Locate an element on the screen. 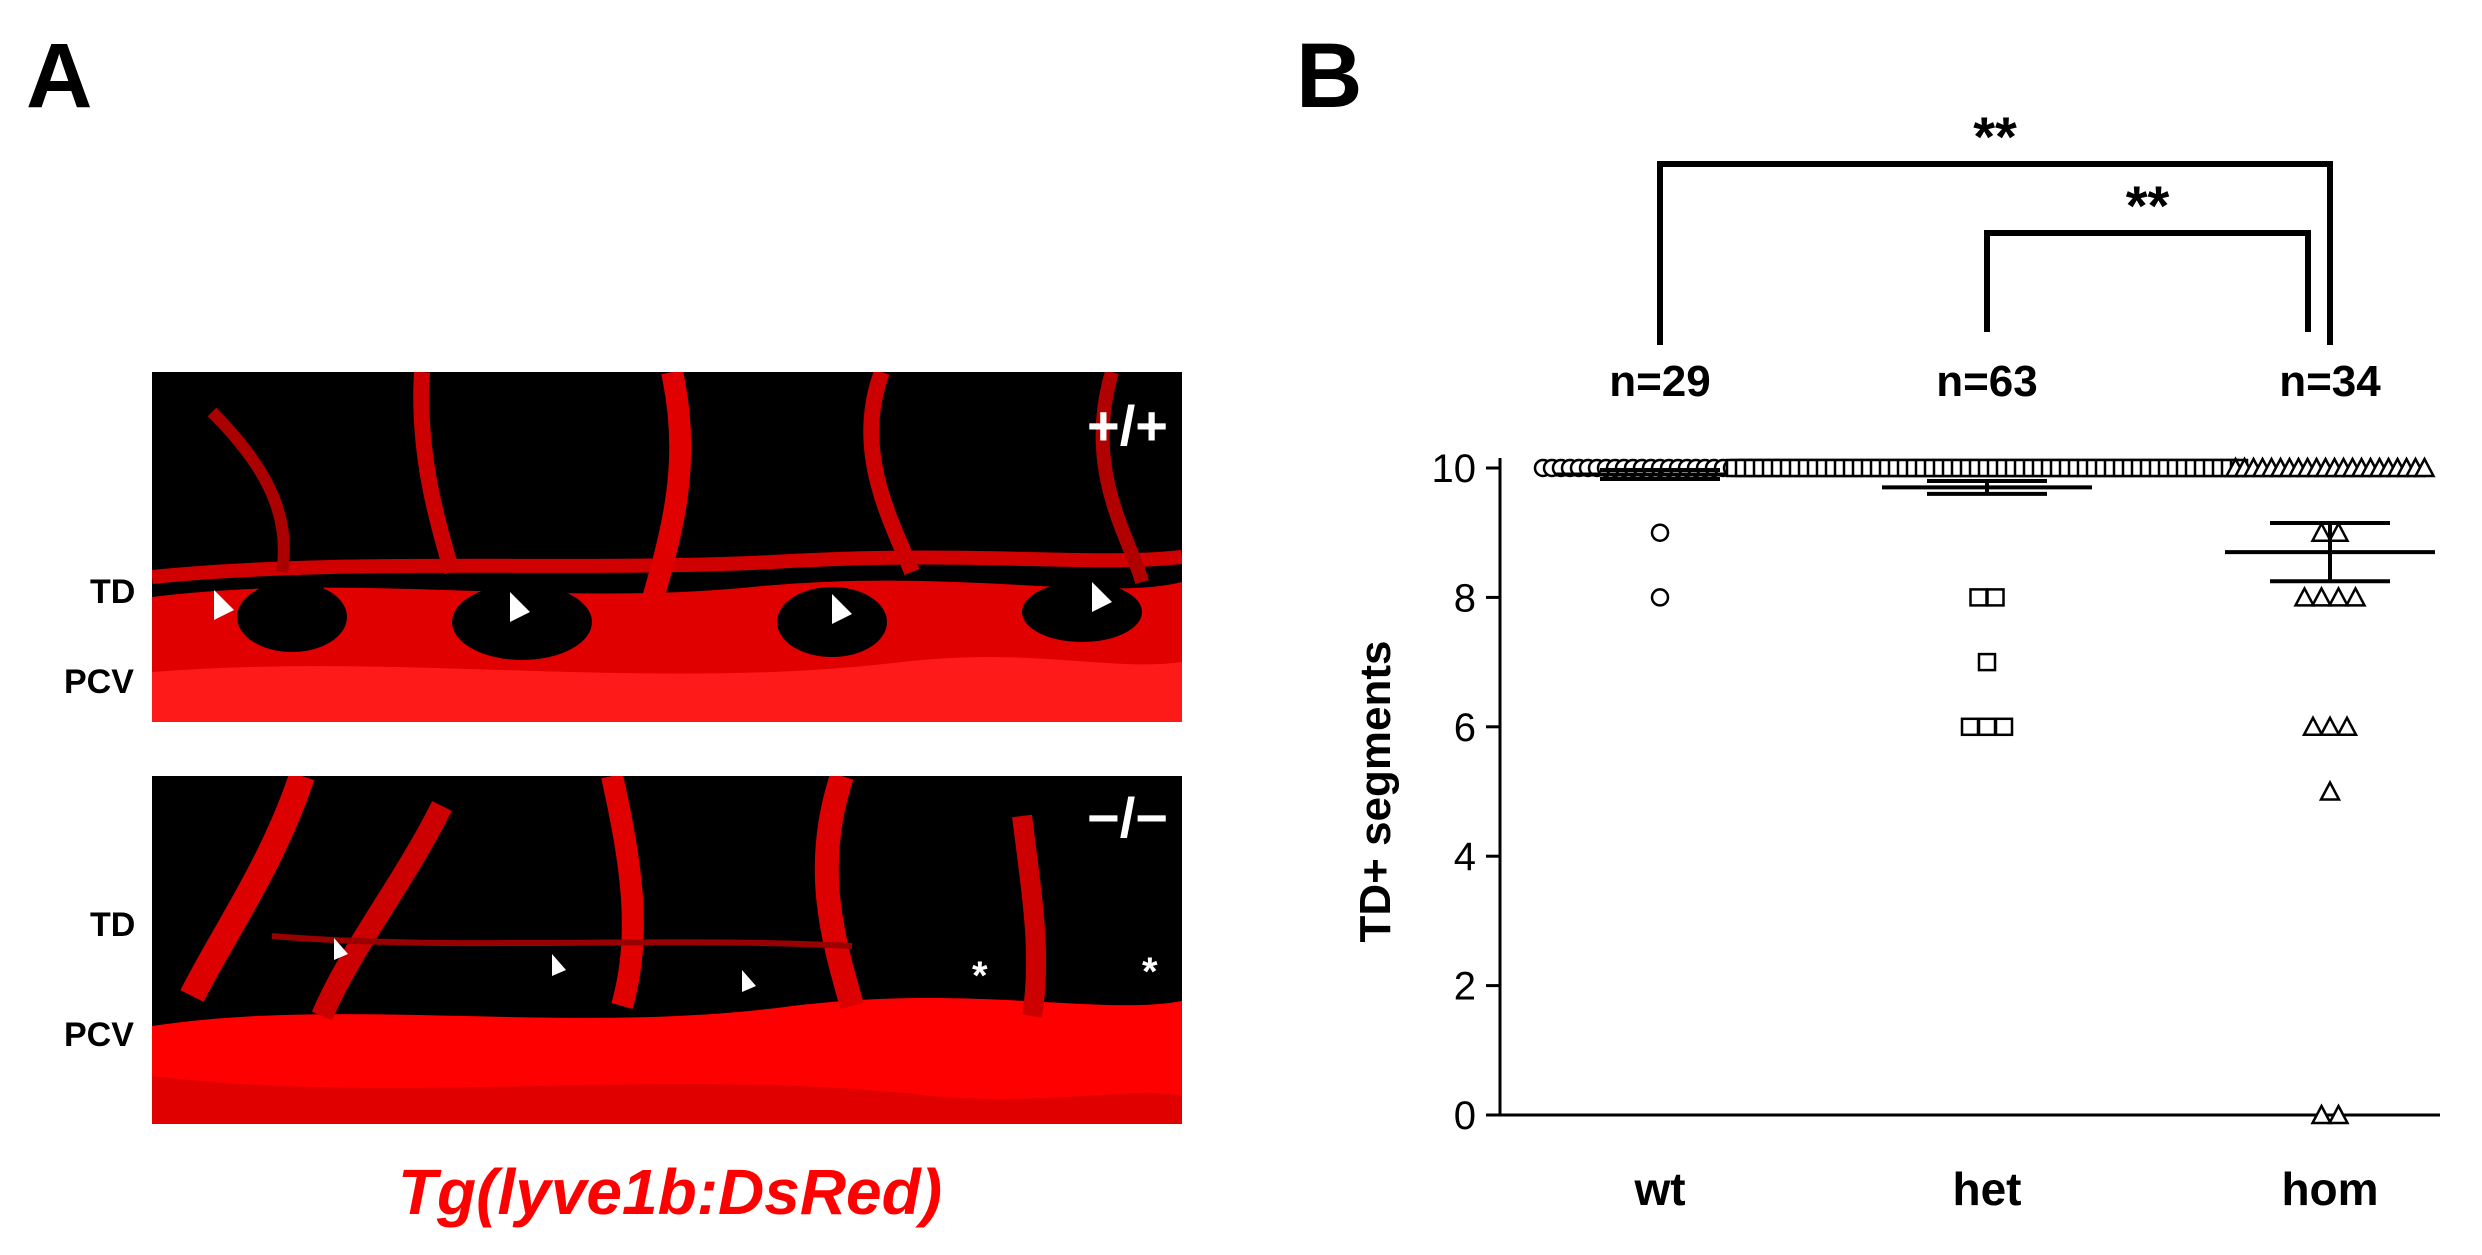 This screenshot has width=2482, height=1255. asterisk-marker-2: * is located at coordinates (1150, 972).